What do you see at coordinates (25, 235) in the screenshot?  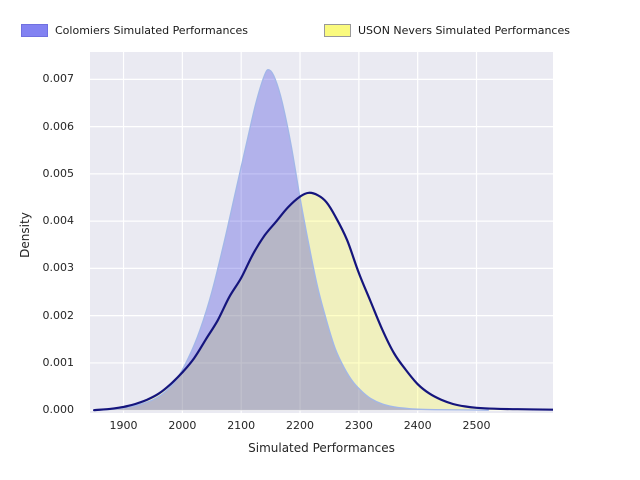 I see `y-axis-title: Density` at bounding box center [25, 235].